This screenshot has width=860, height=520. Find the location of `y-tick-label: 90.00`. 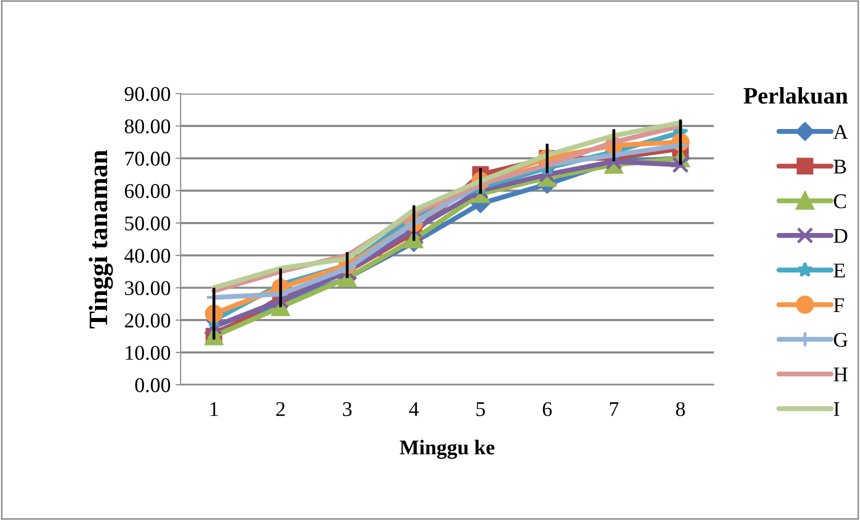

y-tick-label: 90.00 is located at coordinates (147, 94).